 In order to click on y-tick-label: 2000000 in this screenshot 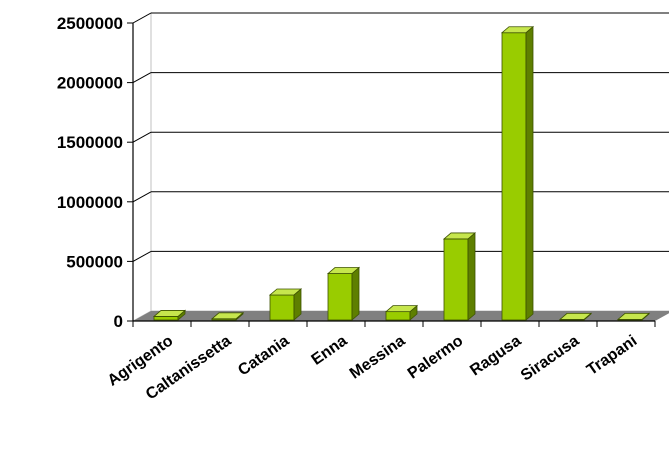, I will do `click(90, 83)`.